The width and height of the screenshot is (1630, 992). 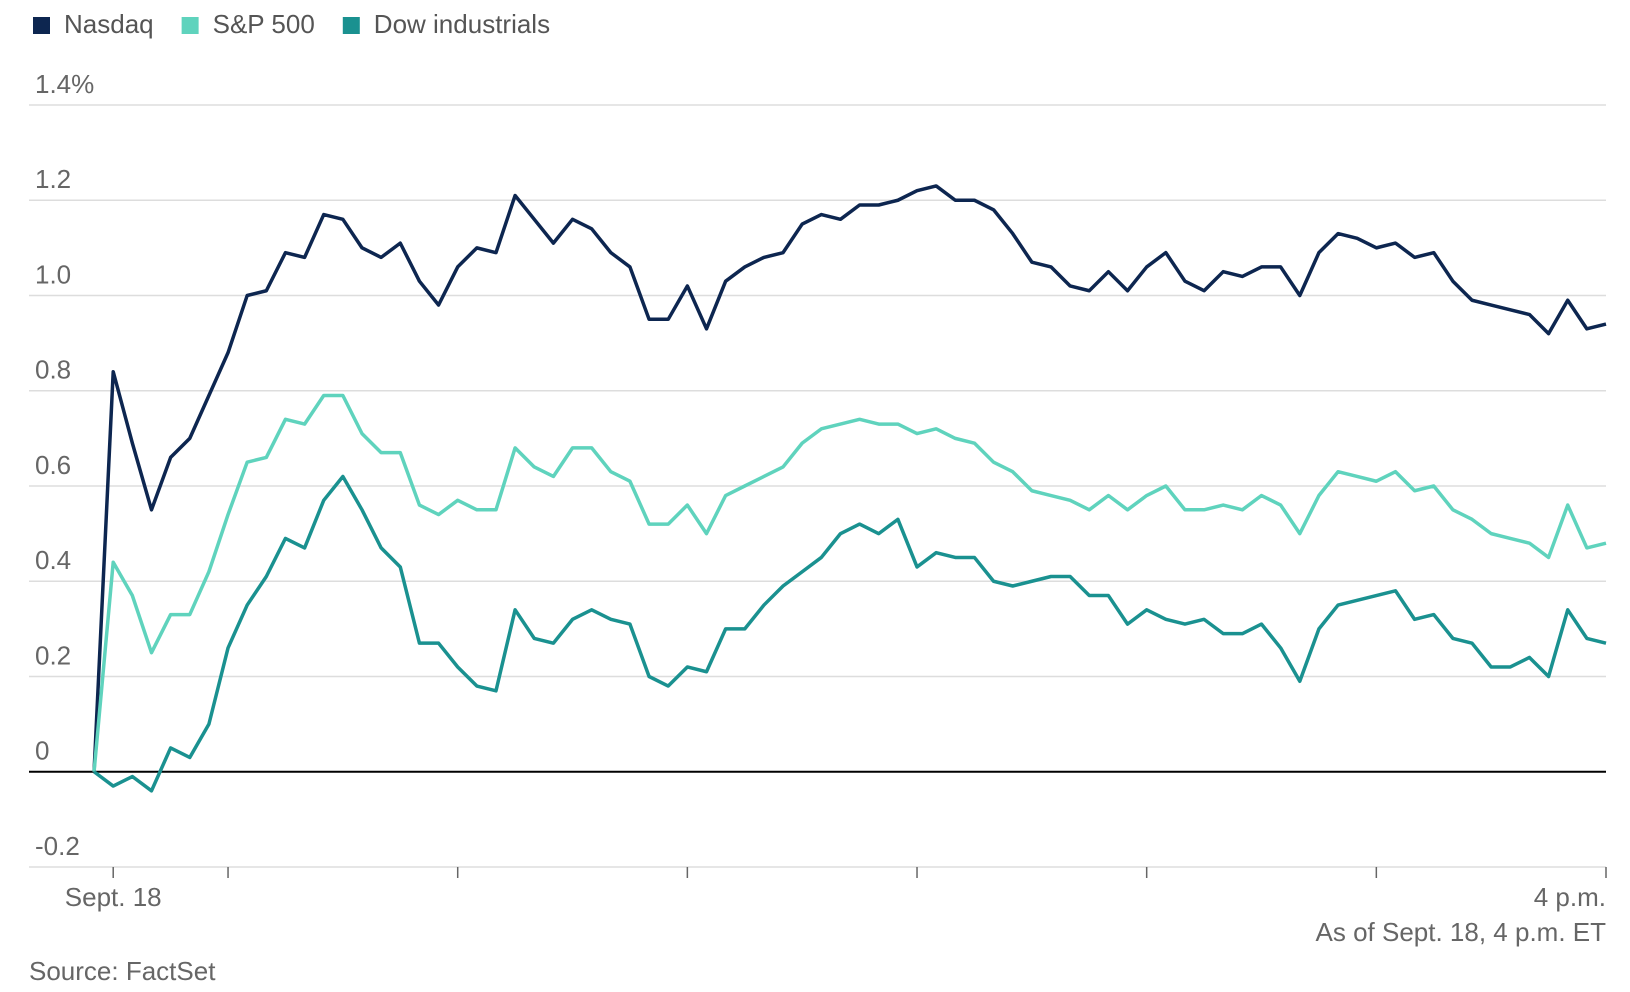 I want to click on chart-source: Source: FactSet, so click(x=122, y=971).